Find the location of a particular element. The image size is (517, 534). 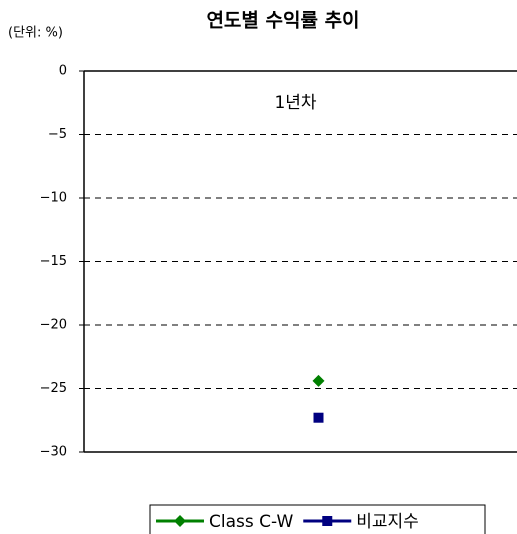

y-tick-label: −25 is located at coordinates (53, 388).